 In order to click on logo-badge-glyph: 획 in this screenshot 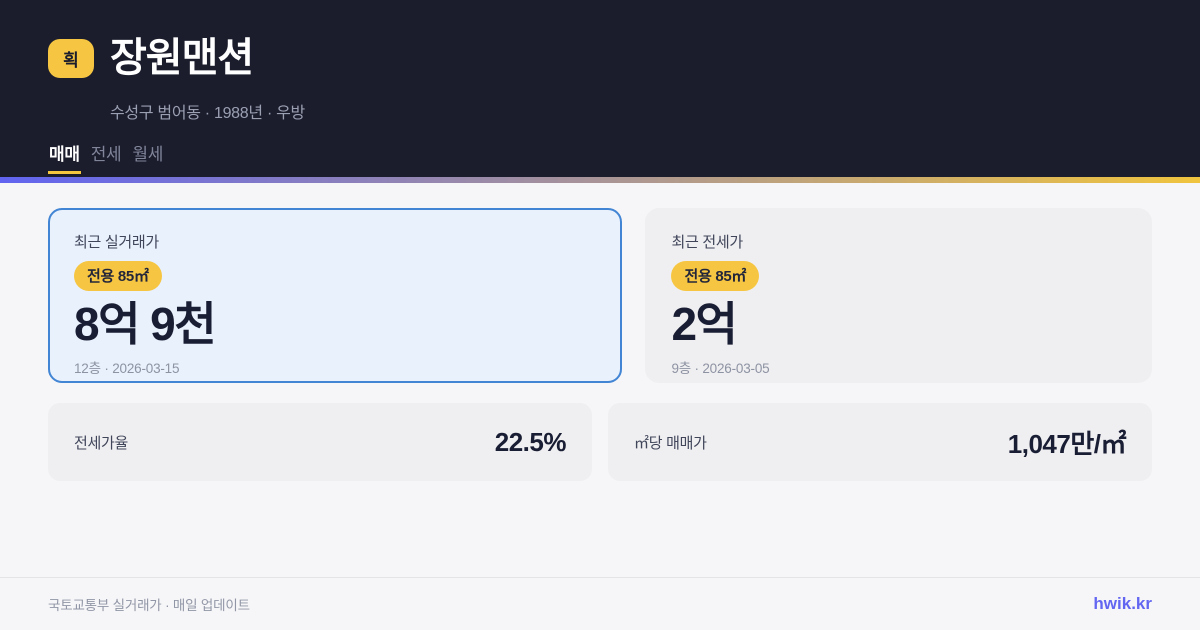, I will do `click(71, 60)`.